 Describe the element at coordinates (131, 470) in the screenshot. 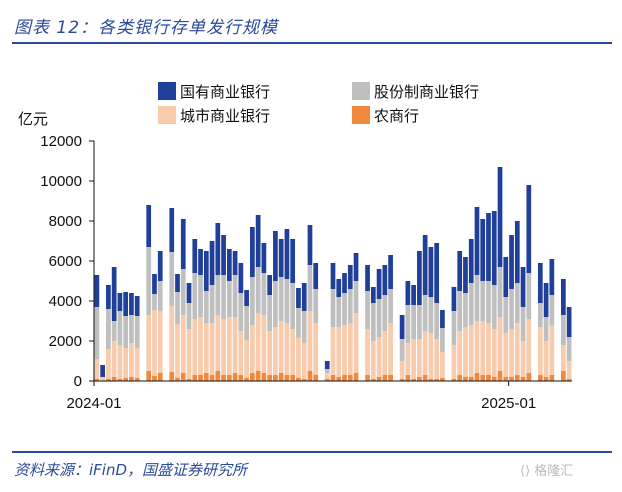

I see `source-note: 资料来源：iFinD，国盛证券研究所` at that location.